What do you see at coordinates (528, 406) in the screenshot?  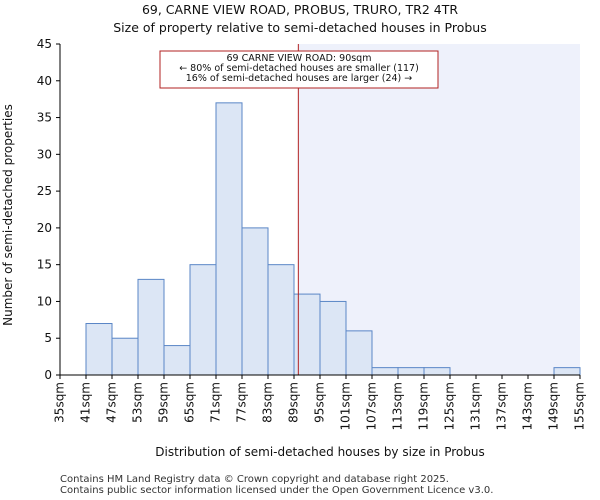 I see `x-tick-label: 143sqm` at bounding box center [528, 406].